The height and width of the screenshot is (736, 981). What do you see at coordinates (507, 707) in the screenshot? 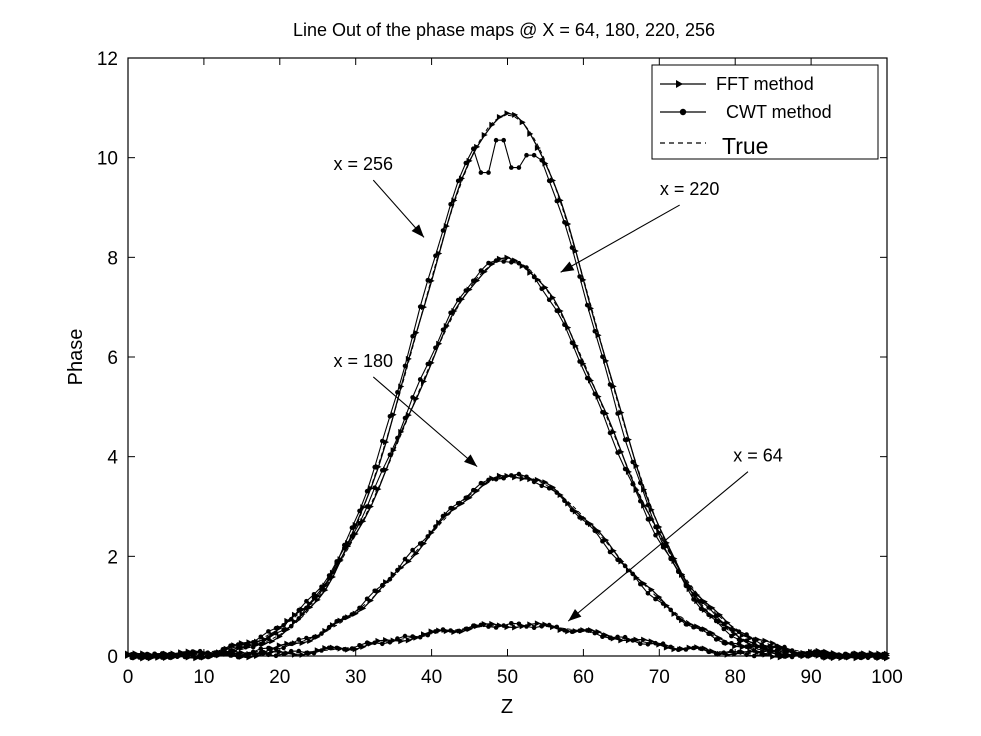
I see `x-axis-title: Z` at bounding box center [507, 707].